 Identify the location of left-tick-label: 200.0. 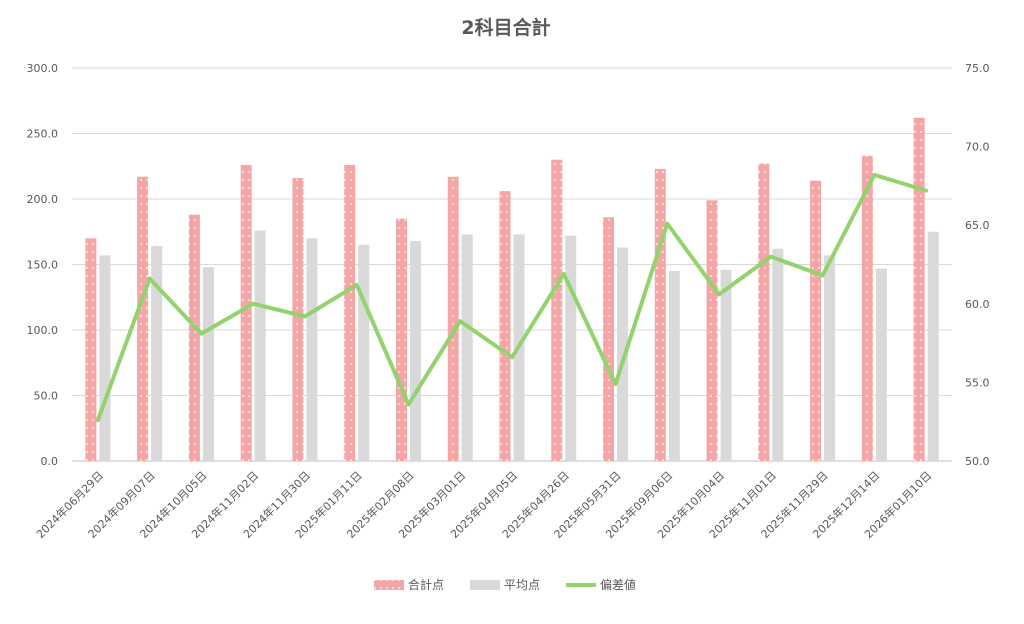
(43, 199).